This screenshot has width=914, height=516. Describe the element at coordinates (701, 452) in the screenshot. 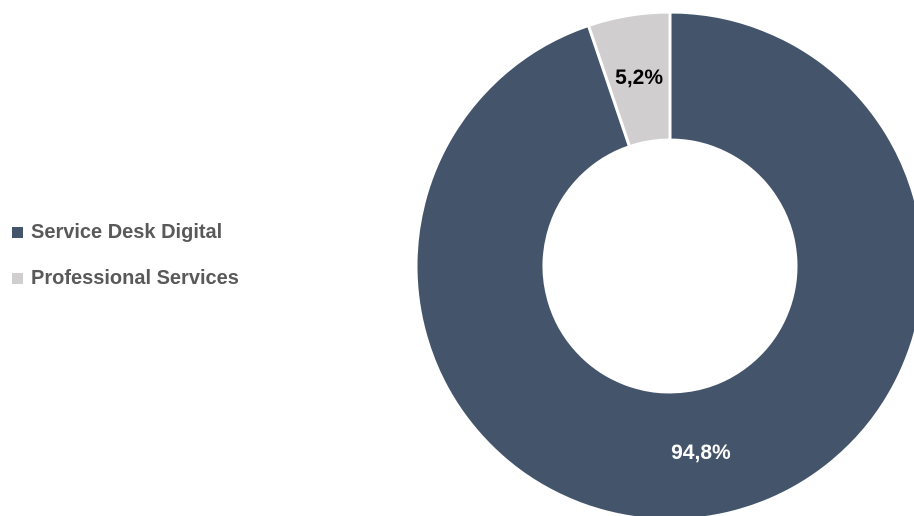

I see `donut-data-label-0: 94,8%` at that location.